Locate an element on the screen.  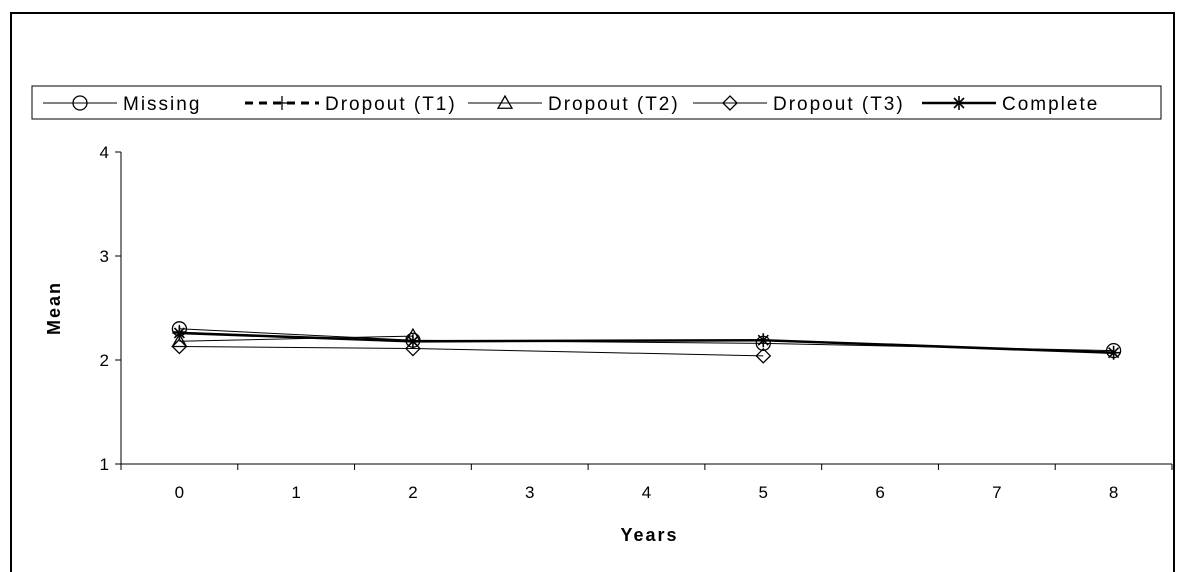
series-line-dropout-t2 is located at coordinates (296, 338).